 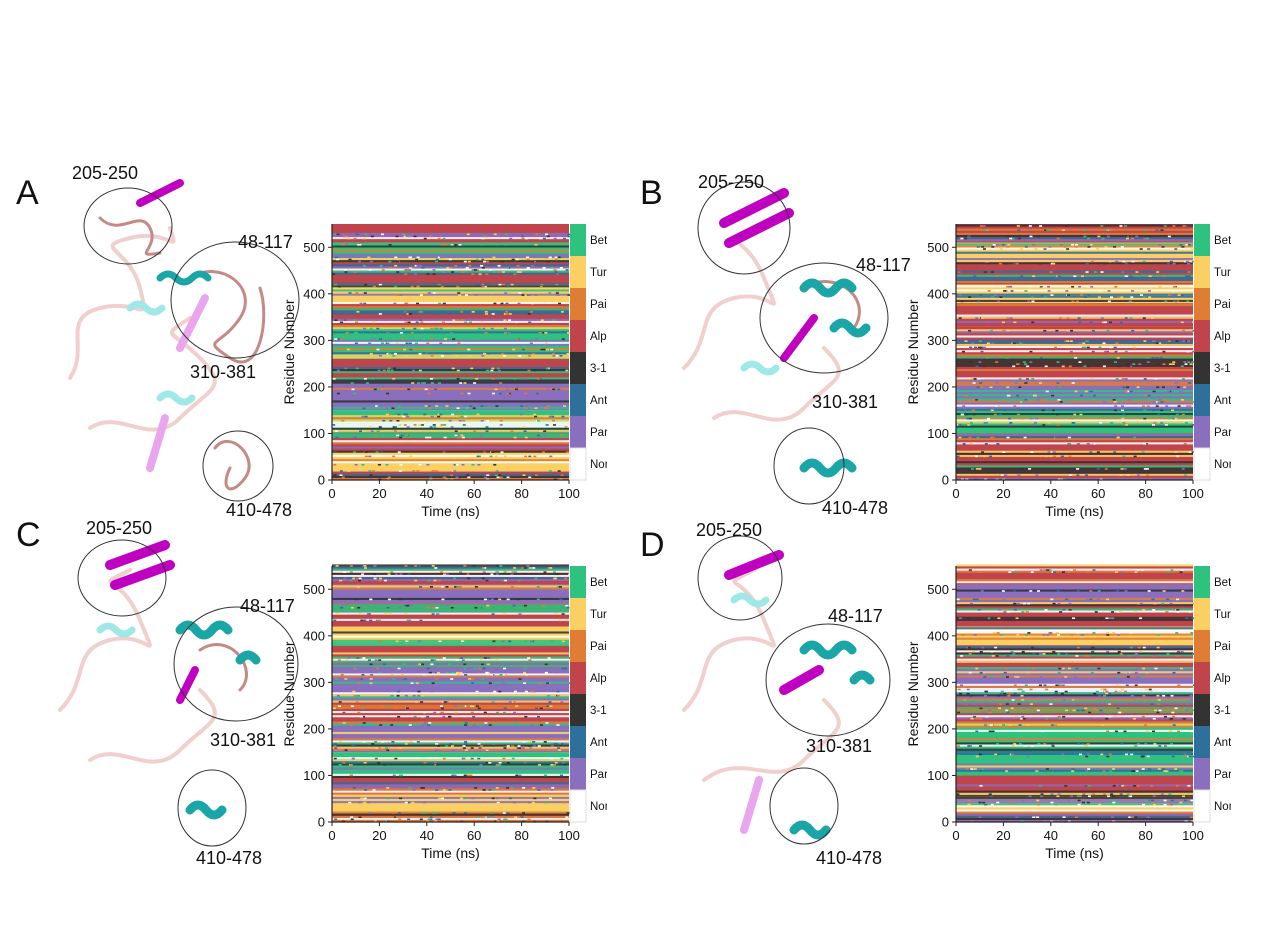 What do you see at coordinates (828, 288) in the screenshot?
I see `helix-segment` at bounding box center [828, 288].